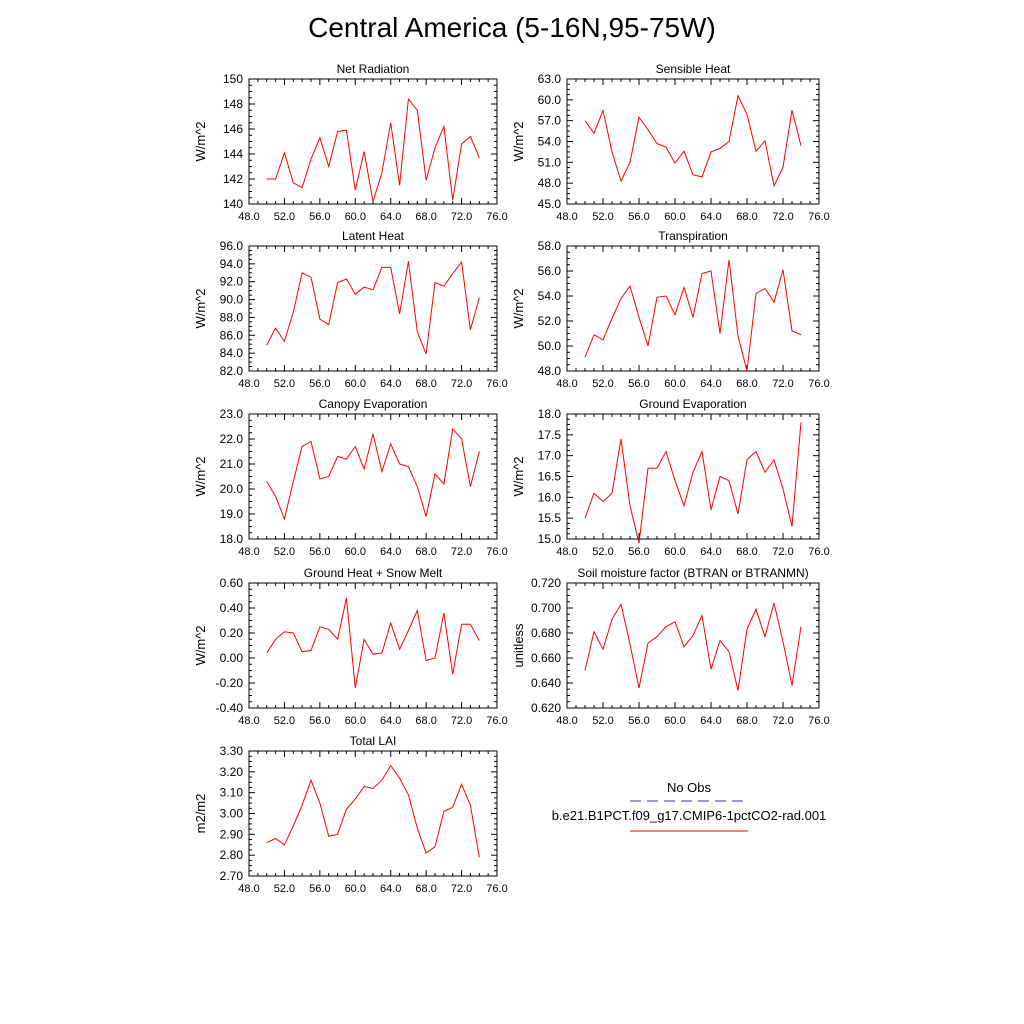  I want to click on y-tick-label: 82.0, so click(232, 371).